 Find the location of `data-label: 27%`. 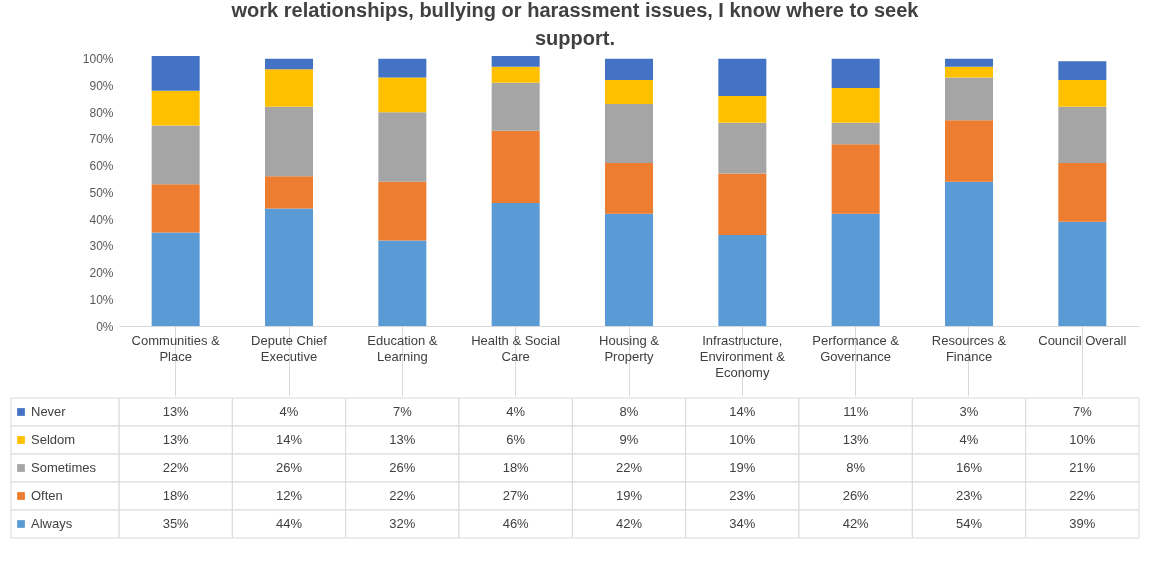

data-label: 27% is located at coordinates (516, 495).